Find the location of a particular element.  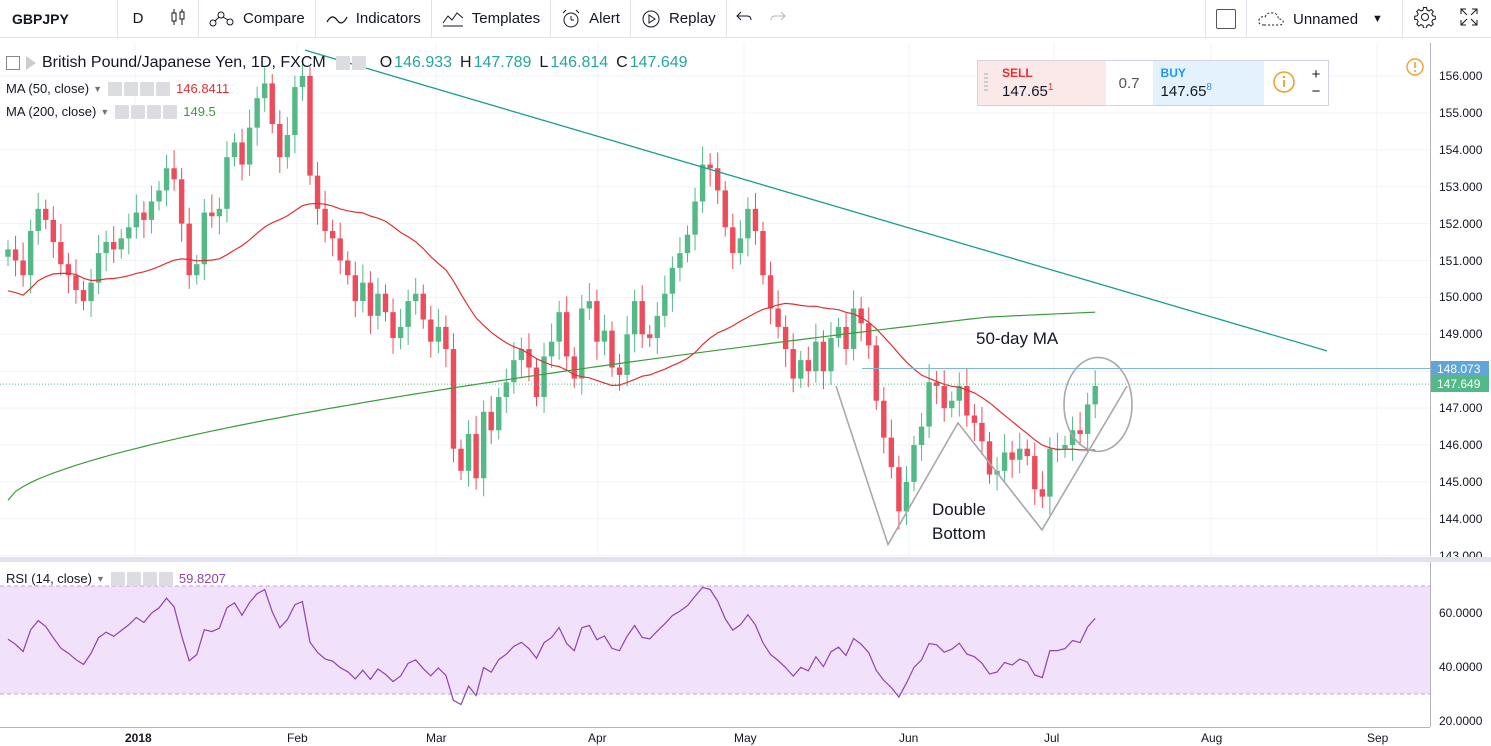

rsi-value: 59.8207 is located at coordinates (202, 578).